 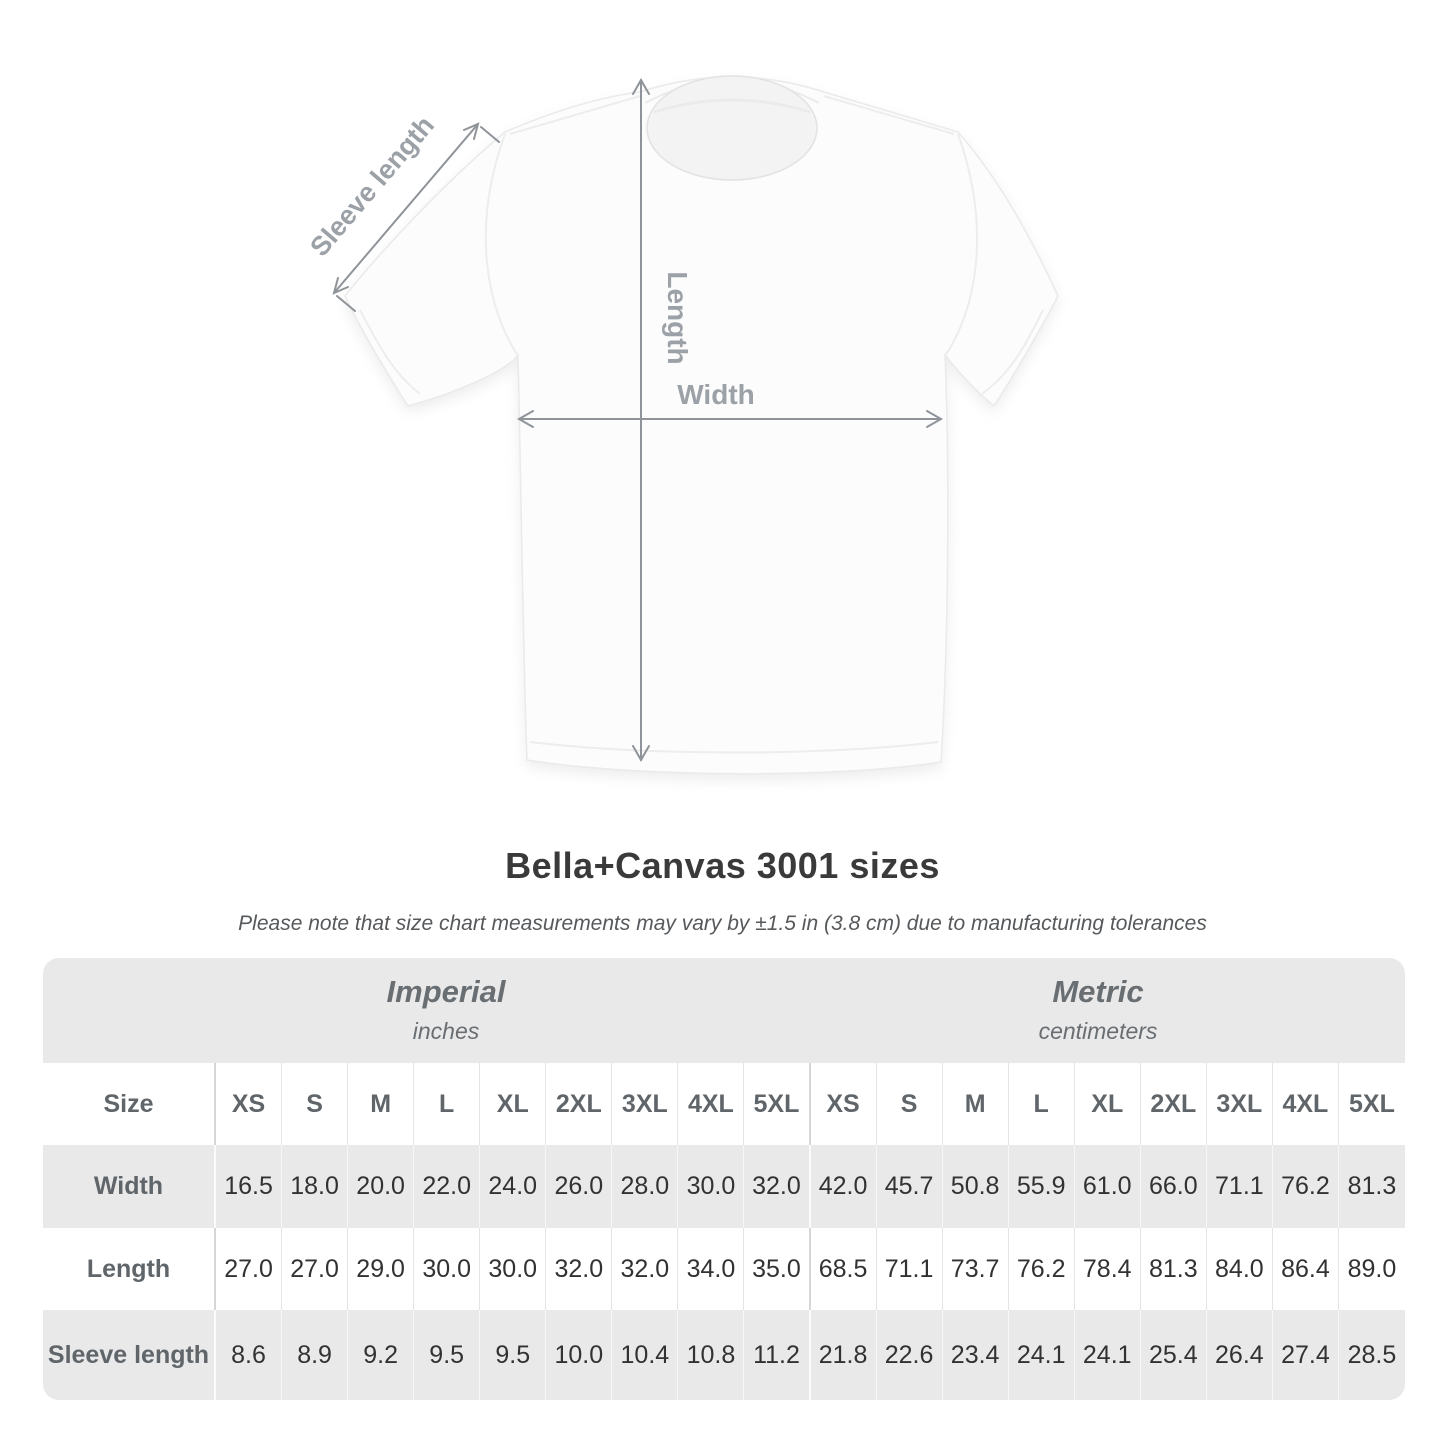 I want to click on imperial-label: Imperial, so click(x=446, y=991).